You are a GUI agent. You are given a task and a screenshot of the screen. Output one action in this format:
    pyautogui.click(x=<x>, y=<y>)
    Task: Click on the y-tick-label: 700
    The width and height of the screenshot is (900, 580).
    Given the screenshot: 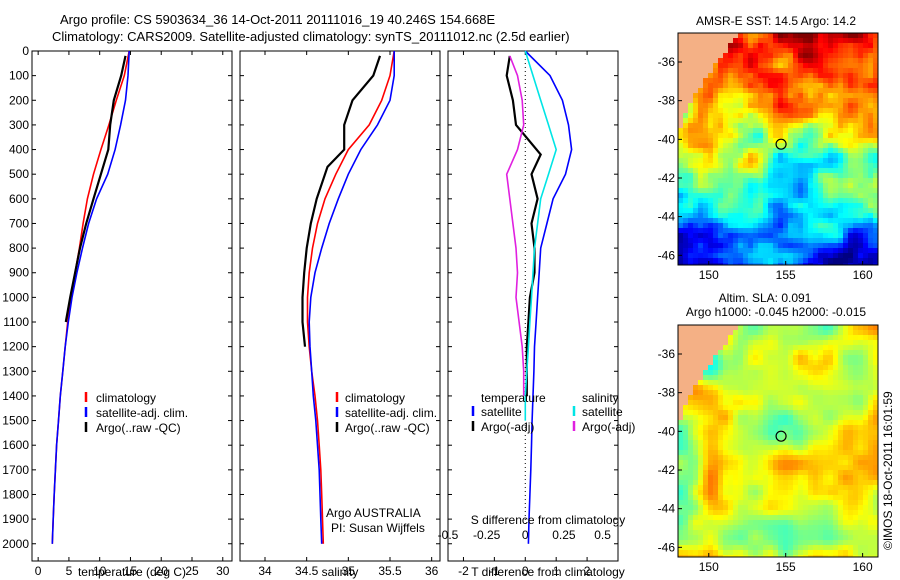 What is the action you would take?
    pyautogui.click(x=19, y=223)
    